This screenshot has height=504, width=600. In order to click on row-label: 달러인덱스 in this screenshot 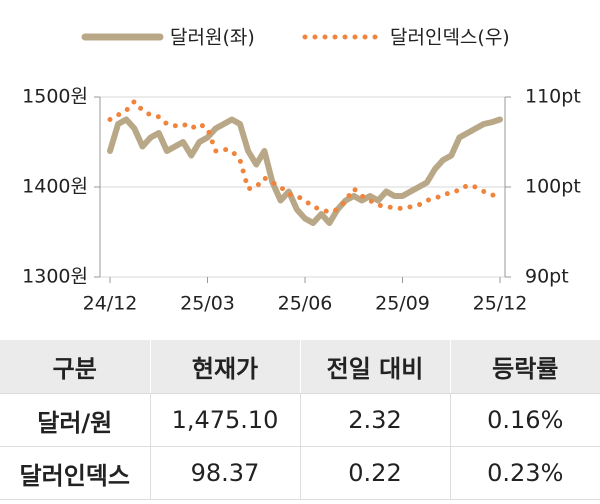, I will do `click(75, 473)`.